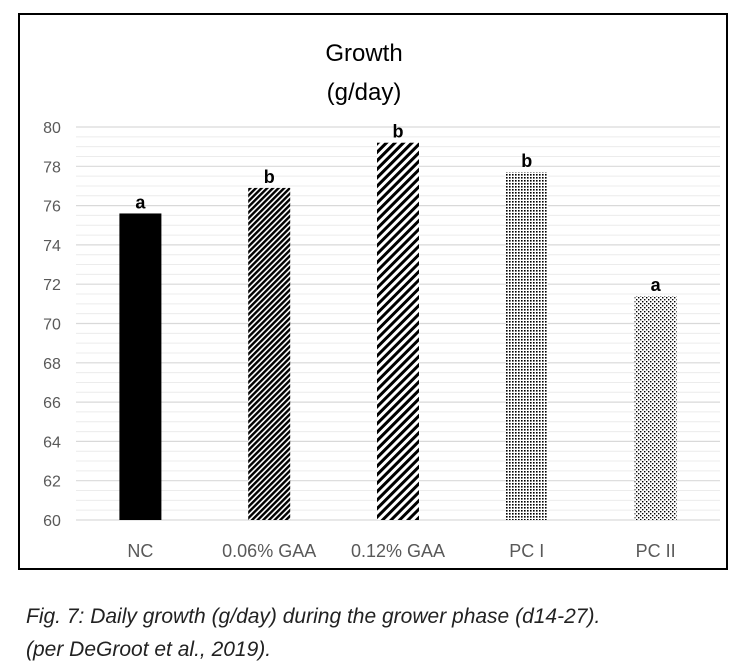 Image resolution: width=749 pixels, height=665 pixels. What do you see at coordinates (398, 551) in the screenshot?
I see `x-tick-label: 0.12% GAA` at bounding box center [398, 551].